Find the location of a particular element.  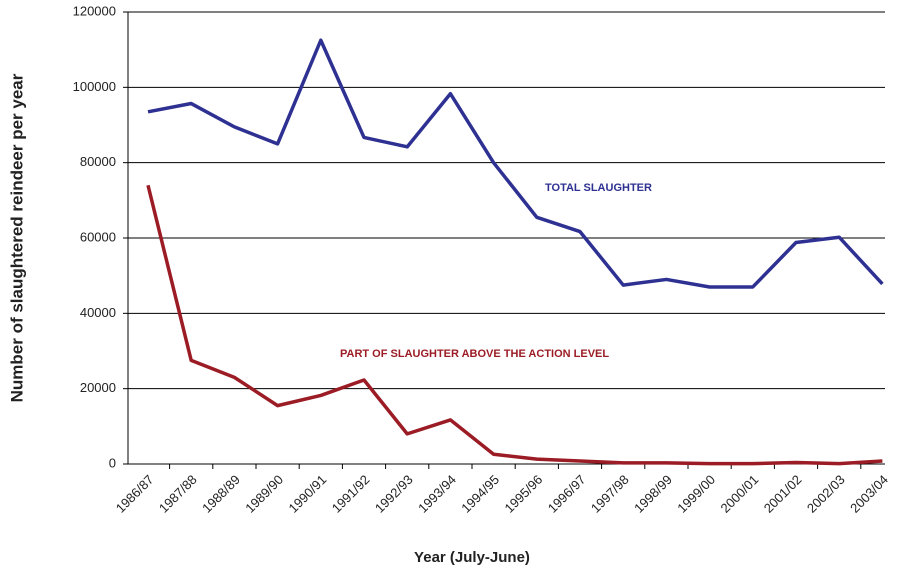

series-label: PART OF SLAUGHTER ABOVE THE ACTION LEVEL is located at coordinates (474, 354).